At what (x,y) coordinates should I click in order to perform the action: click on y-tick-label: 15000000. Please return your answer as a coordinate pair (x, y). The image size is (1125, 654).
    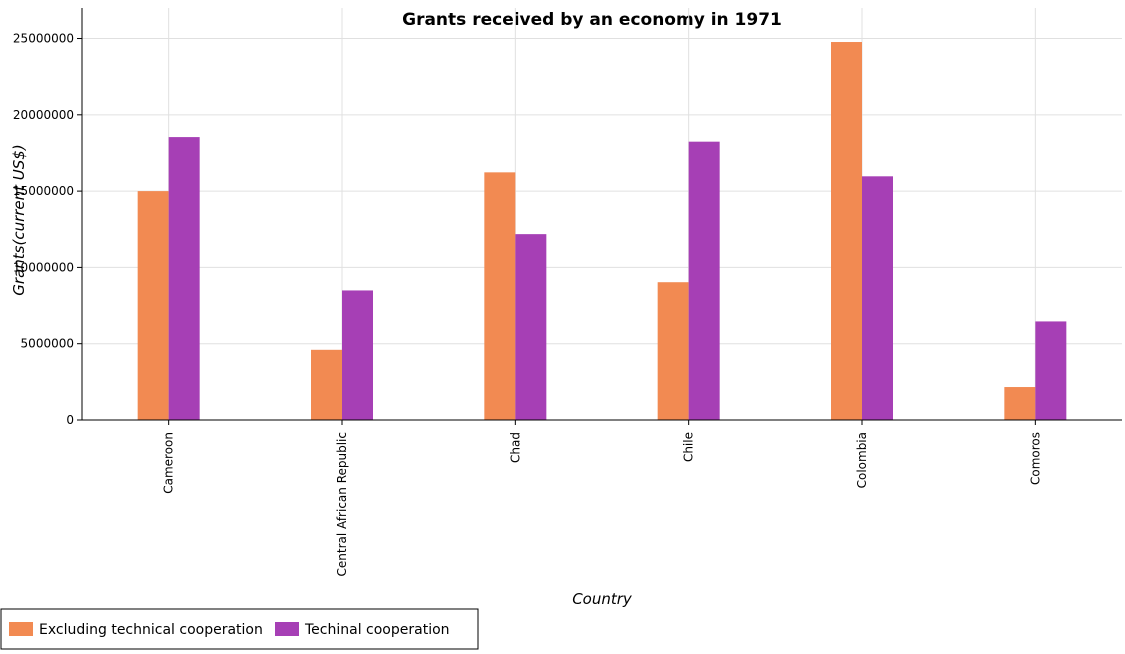
    Looking at the image, I should click on (43, 191).